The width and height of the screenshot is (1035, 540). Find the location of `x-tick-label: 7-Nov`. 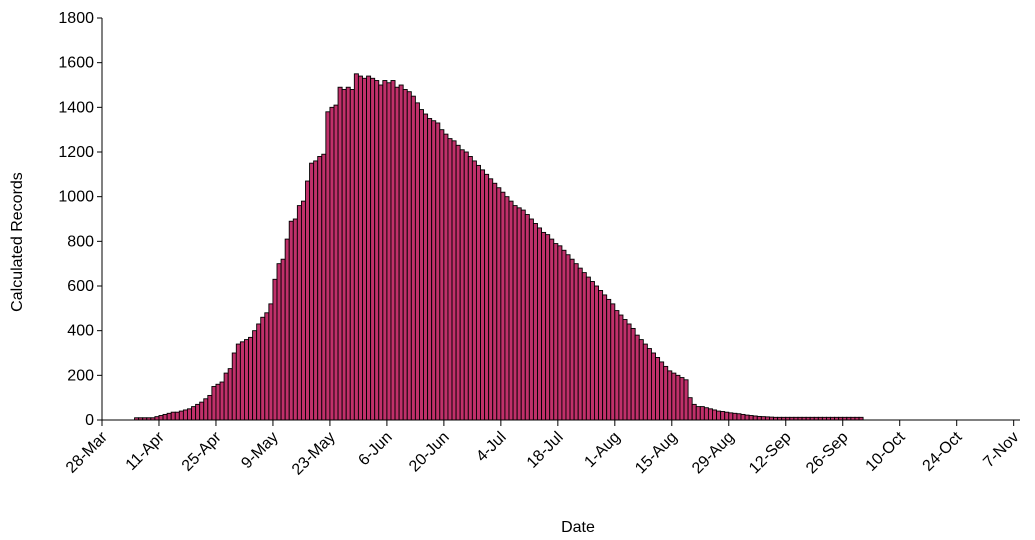

x-tick-label: 7-Nov is located at coordinates (1001, 450).